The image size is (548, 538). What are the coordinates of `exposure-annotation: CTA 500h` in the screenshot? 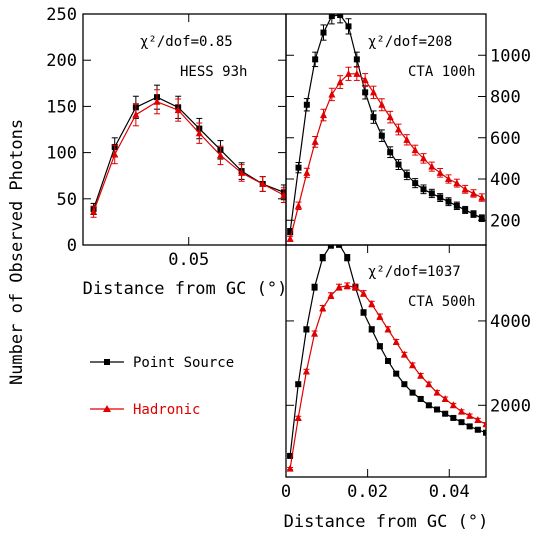 It's located at (441, 302).